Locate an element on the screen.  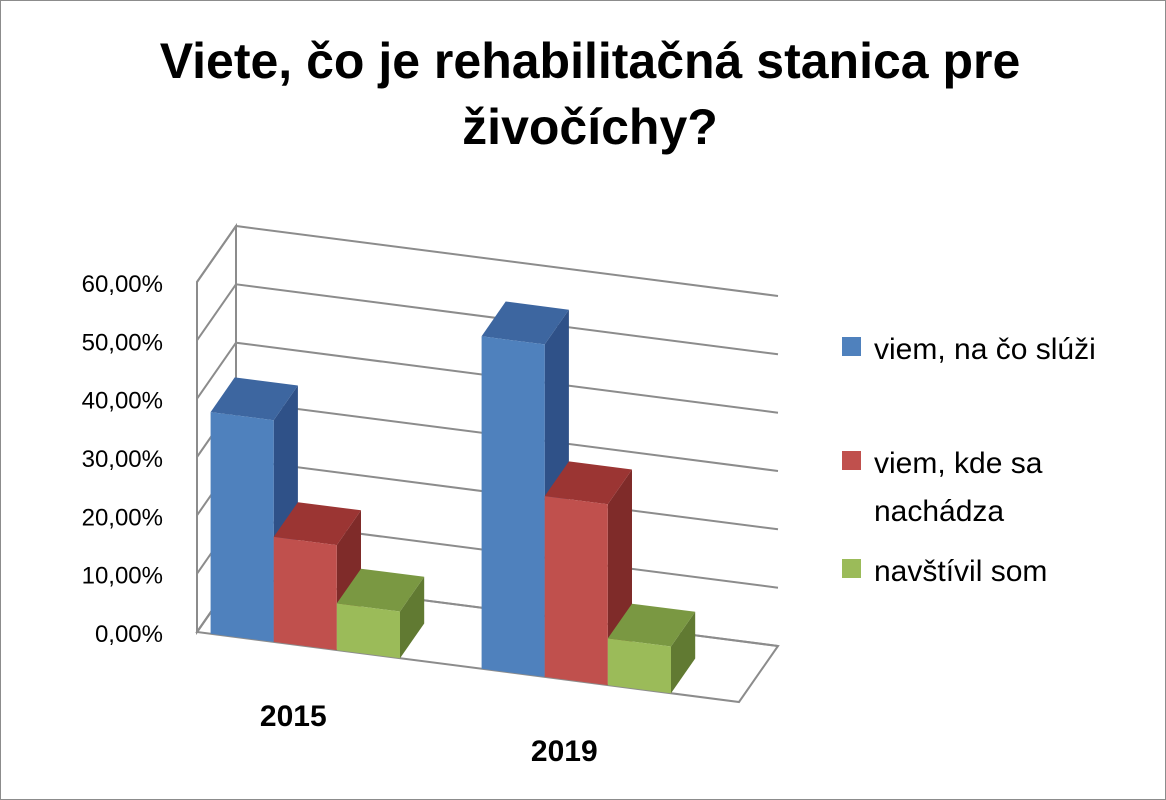
legend-item-navstivil-som: navštívil som is located at coordinates (1004, 572).